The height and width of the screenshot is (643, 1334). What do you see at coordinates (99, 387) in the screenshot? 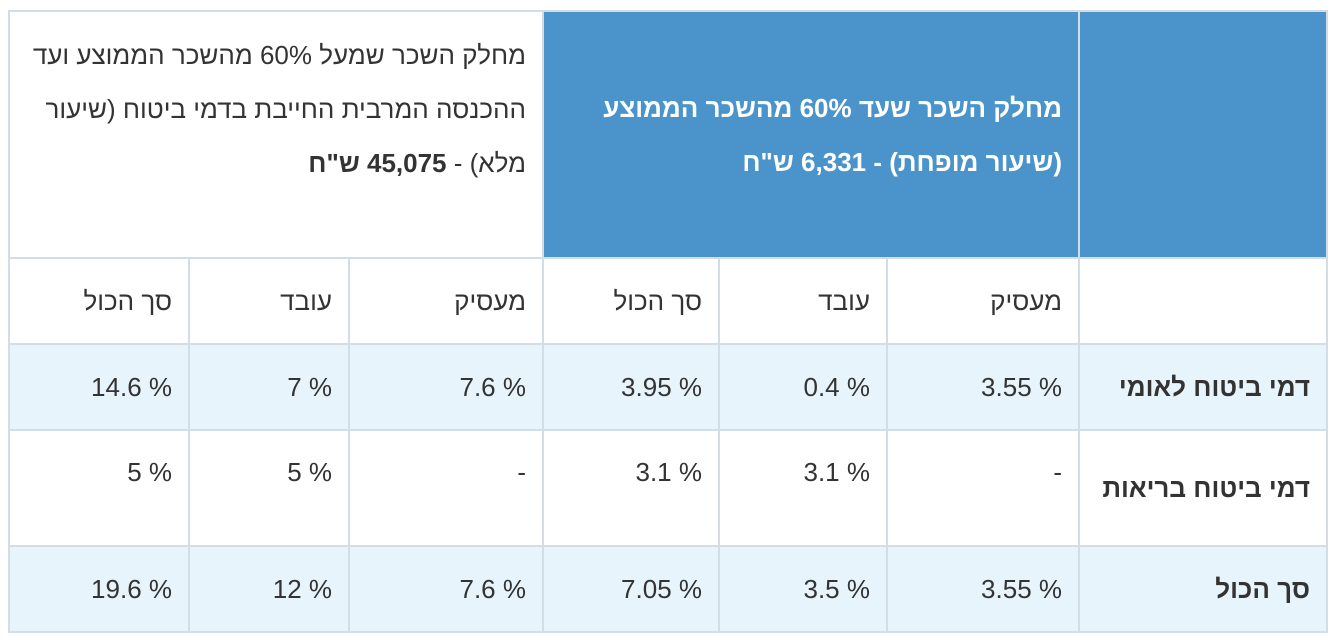
I see `value-cell: 14.6 %` at bounding box center [99, 387].